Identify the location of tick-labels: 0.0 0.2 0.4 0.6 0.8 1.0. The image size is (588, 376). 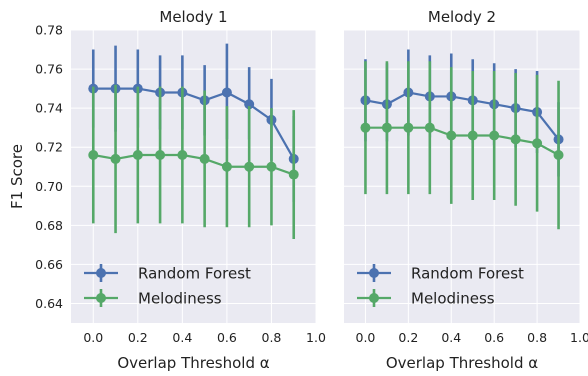
(472, 337).